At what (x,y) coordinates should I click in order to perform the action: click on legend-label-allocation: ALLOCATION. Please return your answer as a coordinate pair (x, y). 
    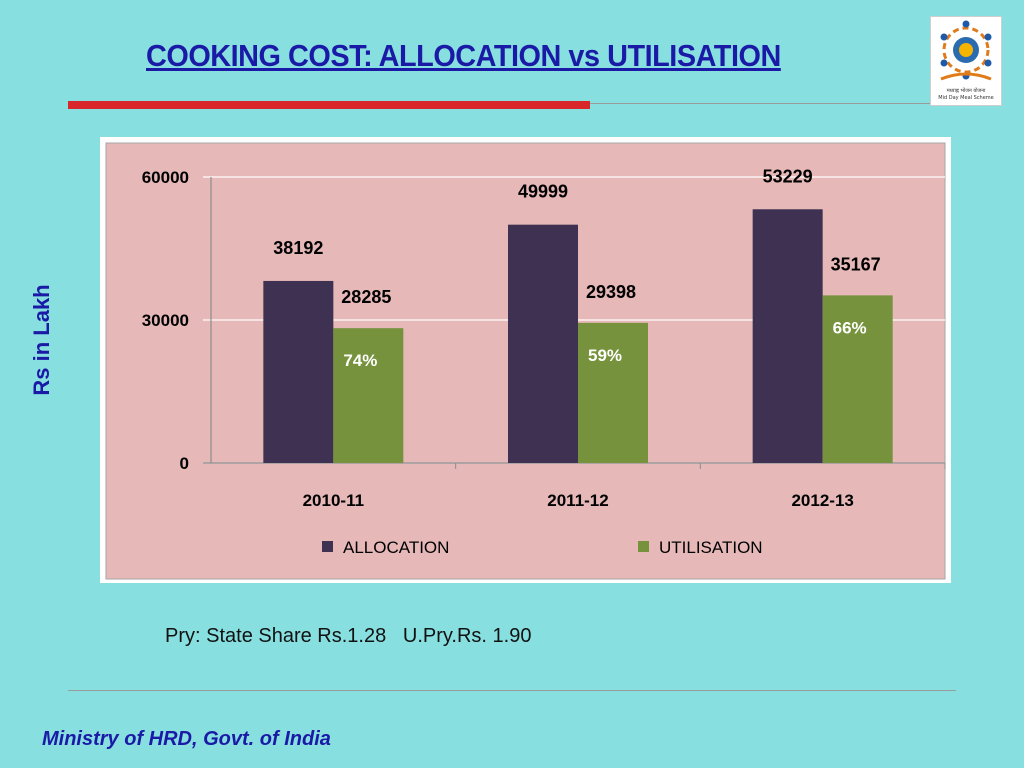
    Looking at the image, I should click on (396, 547).